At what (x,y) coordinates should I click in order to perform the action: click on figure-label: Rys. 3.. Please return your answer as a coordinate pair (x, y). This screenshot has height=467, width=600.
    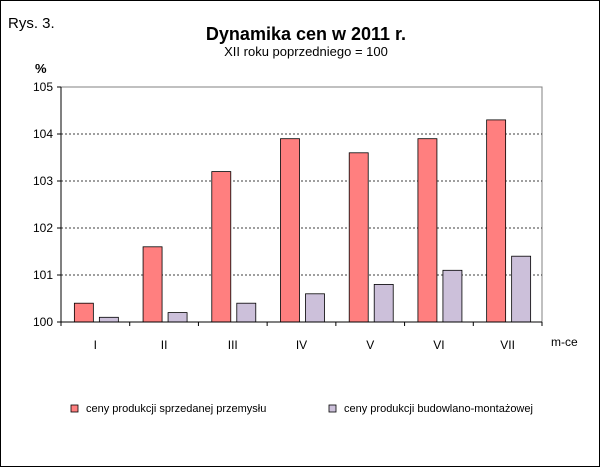
    Looking at the image, I should click on (31, 23).